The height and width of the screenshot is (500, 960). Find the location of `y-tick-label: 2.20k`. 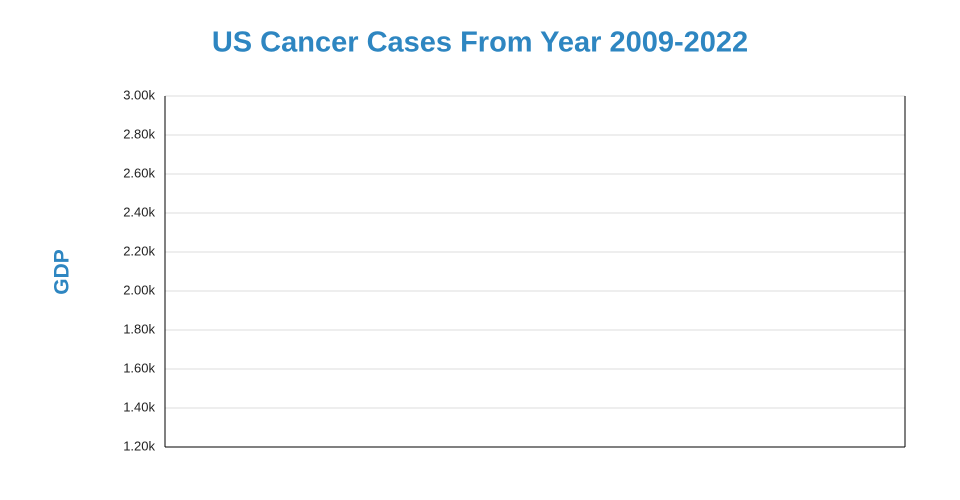

y-tick-label: 2.20k is located at coordinates (139, 250).